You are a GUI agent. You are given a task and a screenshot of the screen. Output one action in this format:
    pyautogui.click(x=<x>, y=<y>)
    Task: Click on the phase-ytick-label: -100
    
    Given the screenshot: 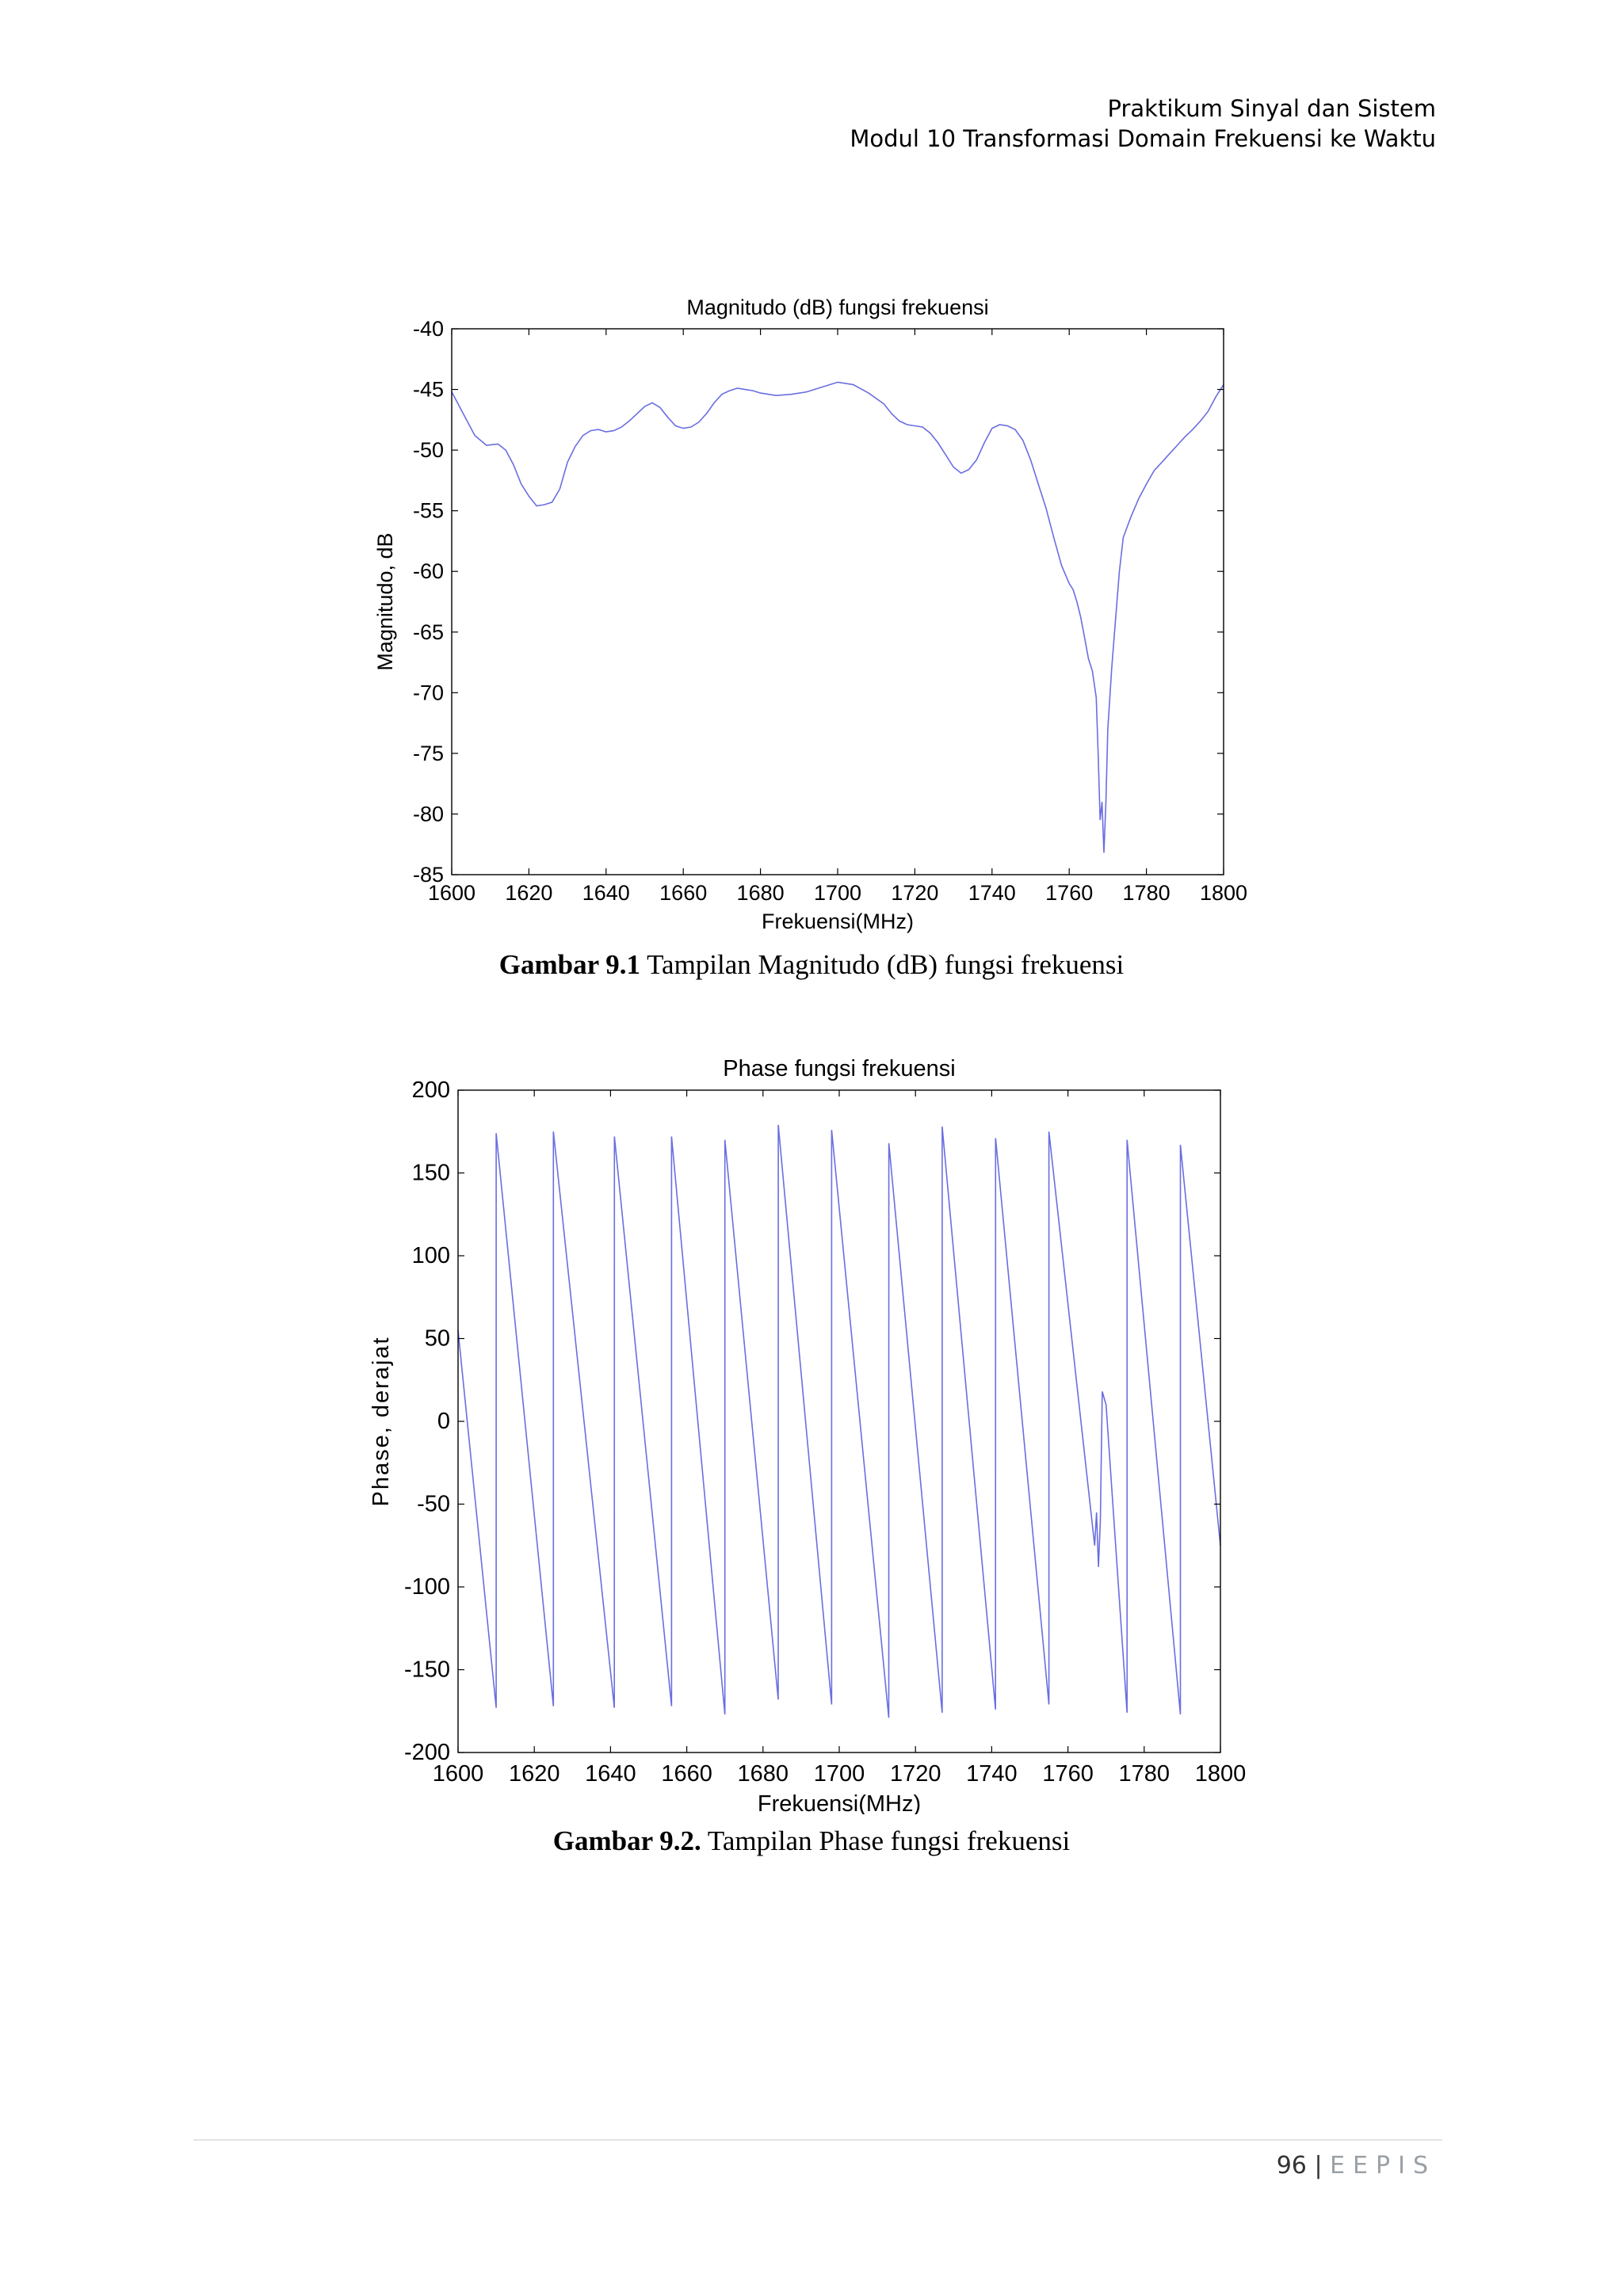 What is the action you would take?
    pyautogui.click(x=427, y=1587)
    